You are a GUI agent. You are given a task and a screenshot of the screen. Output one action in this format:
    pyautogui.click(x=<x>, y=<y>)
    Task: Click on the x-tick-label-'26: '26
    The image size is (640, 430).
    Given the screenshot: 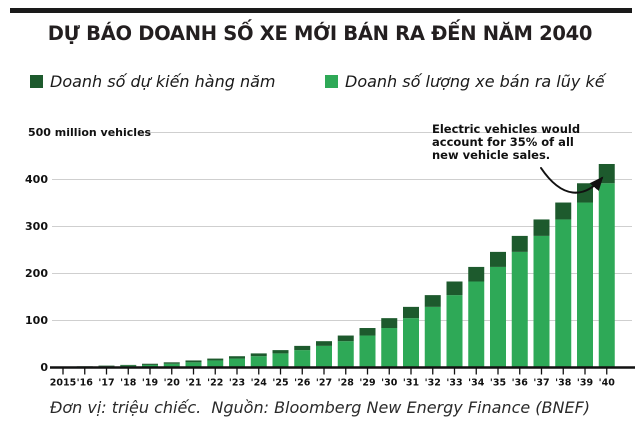 What is the action you would take?
    pyautogui.click(x=302, y=383)
    